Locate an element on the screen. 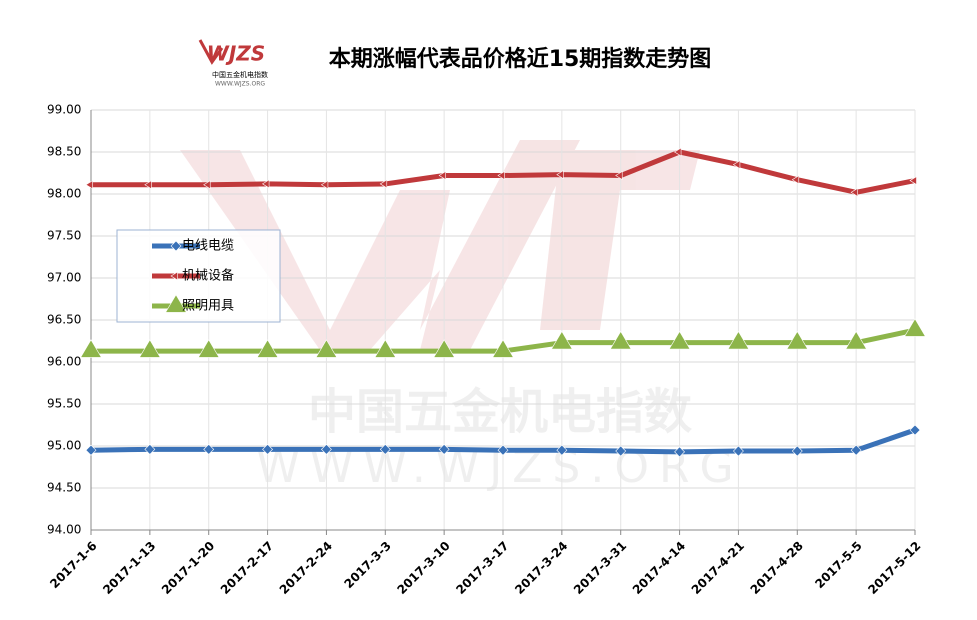 This screenshot has width=977, height=620. legend-label: 照明用具 is located at coordinates (208, 306).